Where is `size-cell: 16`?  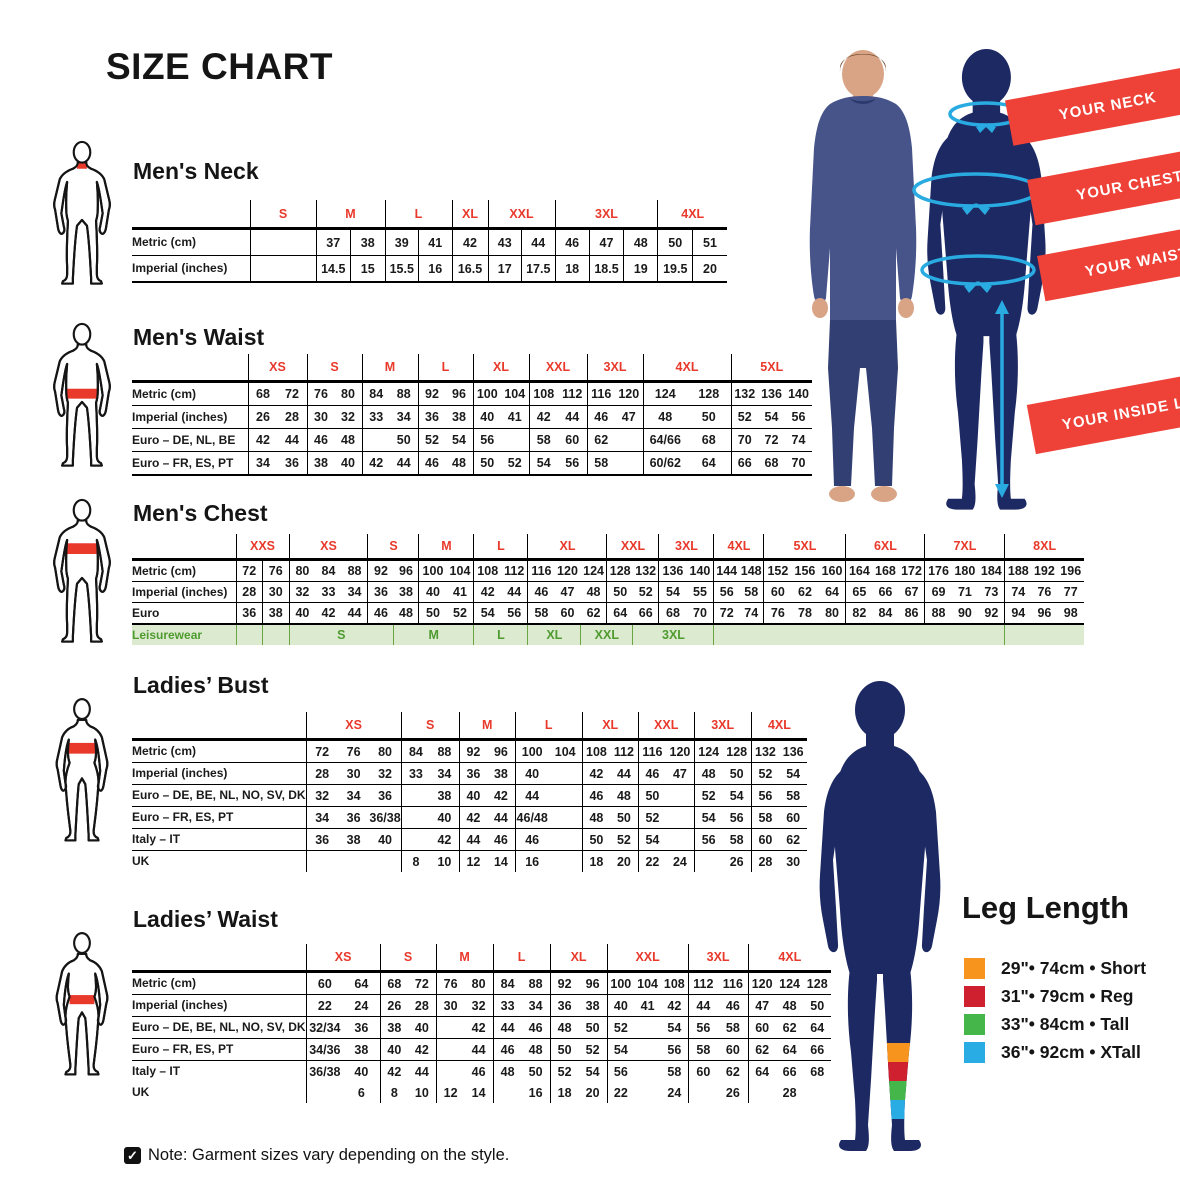
size-cell: 16 is located at coordinates (531, 861).